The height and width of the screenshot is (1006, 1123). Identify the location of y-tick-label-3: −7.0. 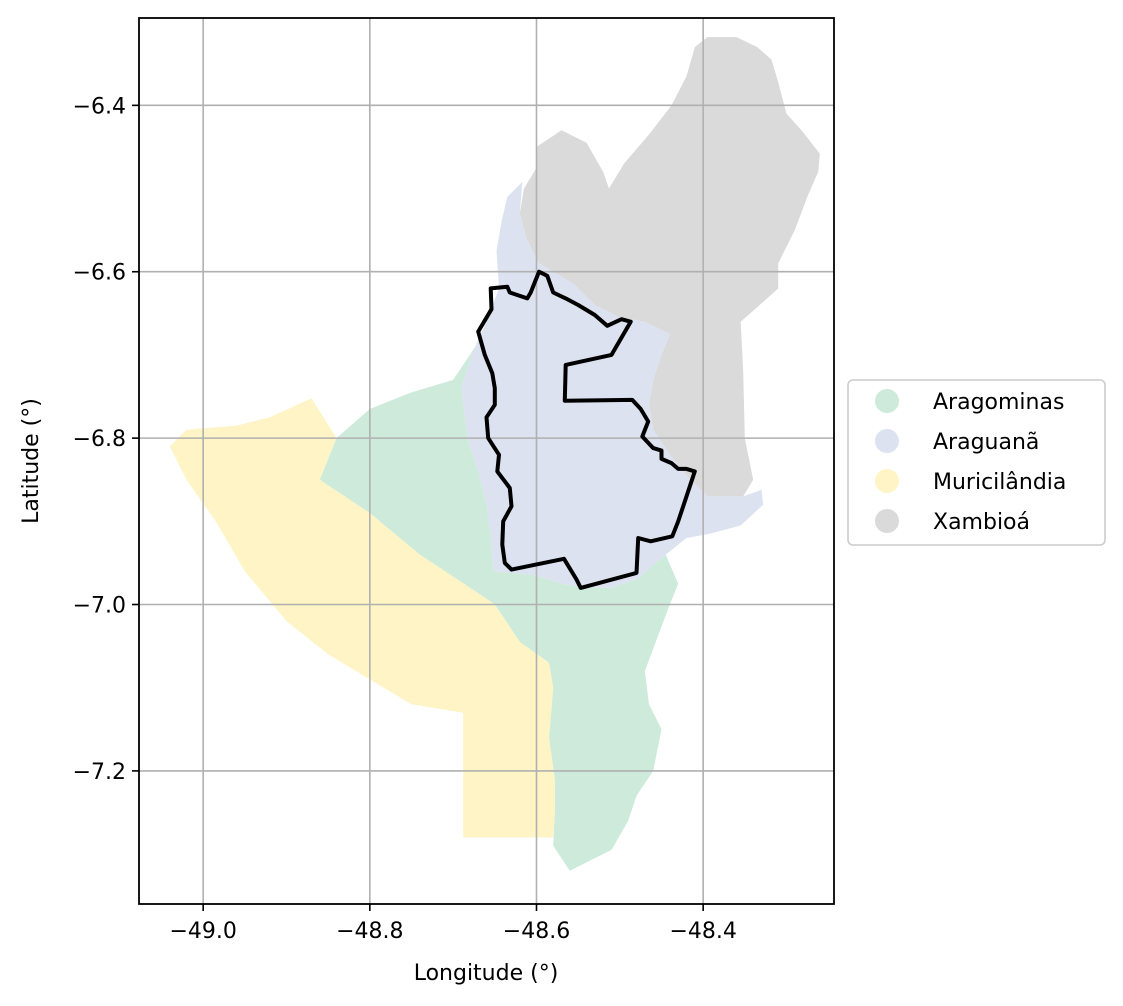
(99, 606).